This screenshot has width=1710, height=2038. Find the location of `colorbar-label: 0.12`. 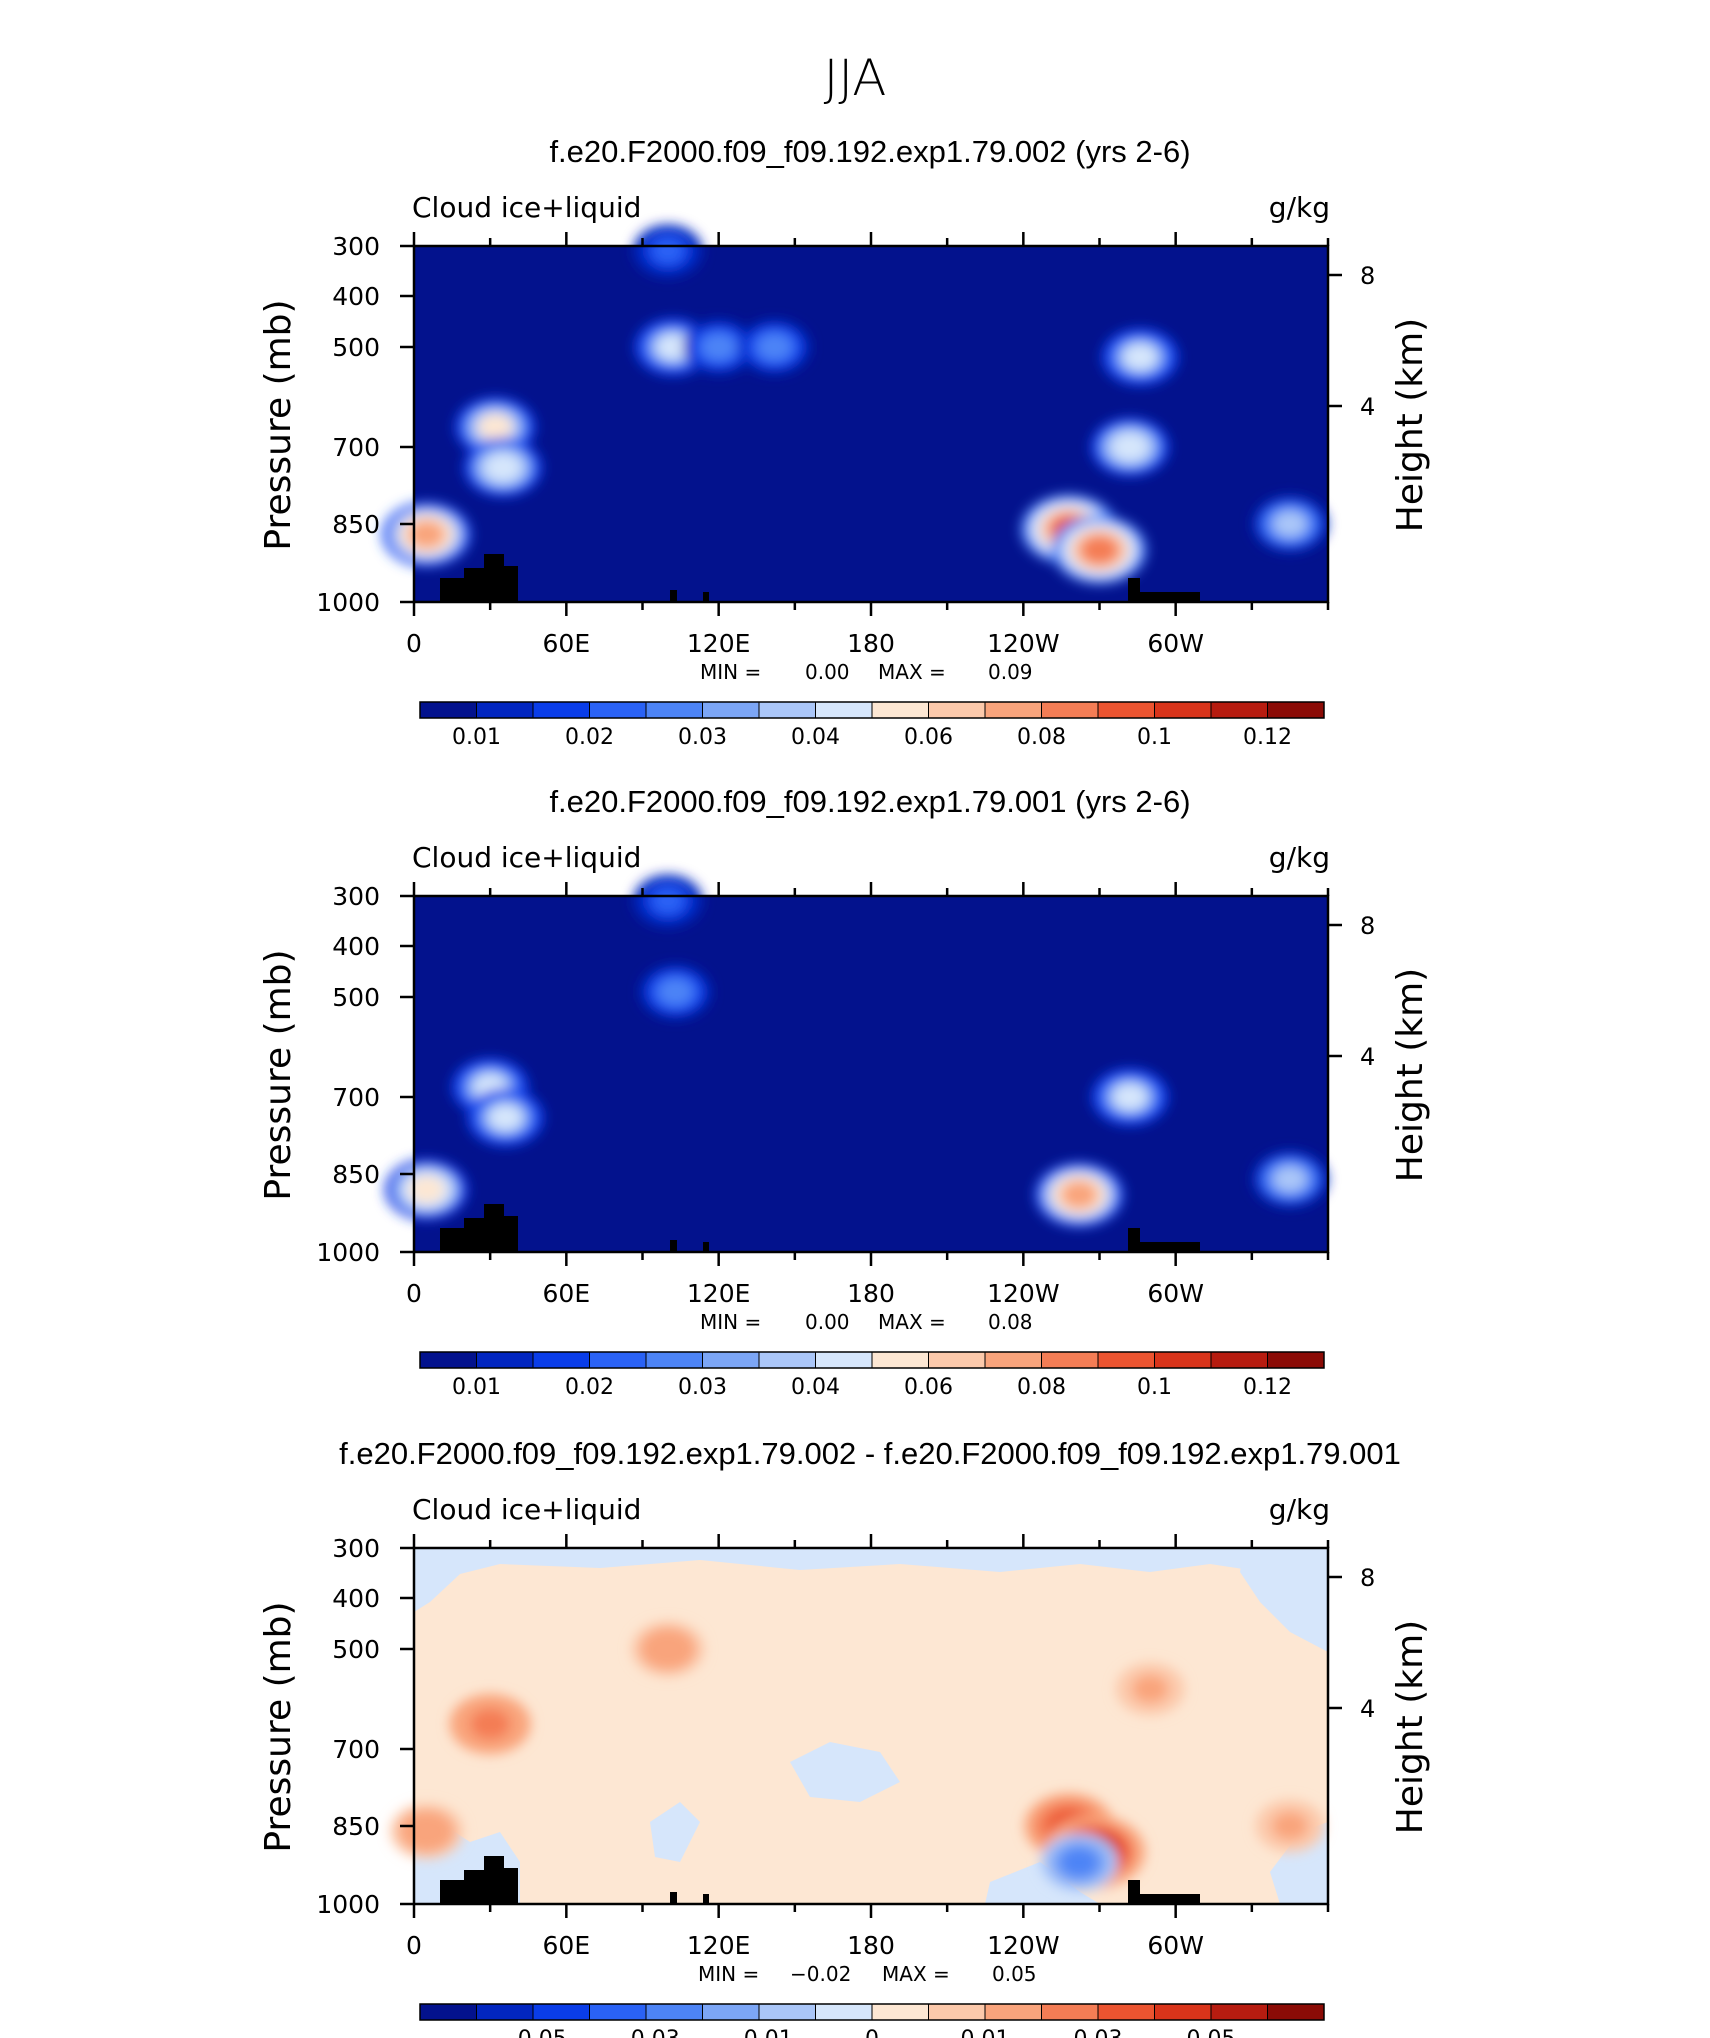

colorbar-label: 0.12 is located at coordinates (1267, 1387).